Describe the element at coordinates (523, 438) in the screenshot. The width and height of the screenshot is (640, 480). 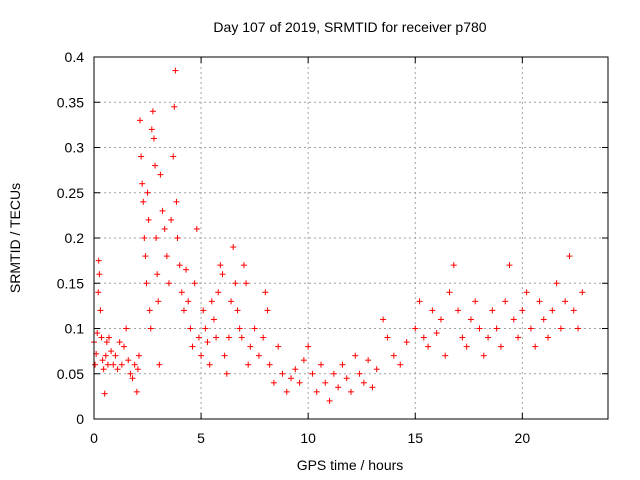
I see `x-tick-label: 20` at that location.